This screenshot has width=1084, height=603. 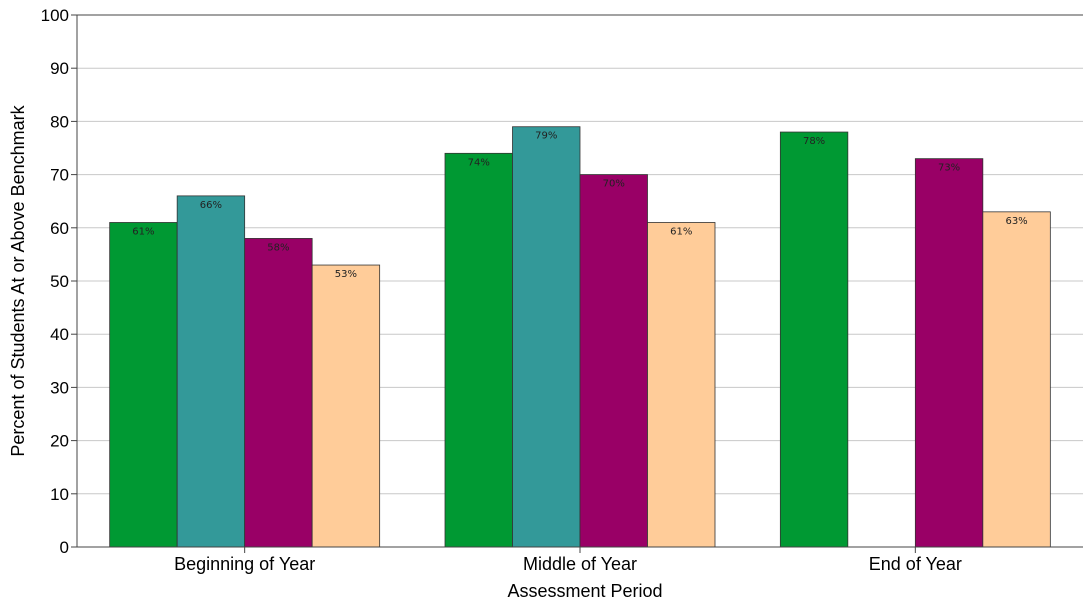 What do you see at coordinates (59, 494) in the screenshot?
I see `y-tick-label: 10` at bounding box center [59, 494].